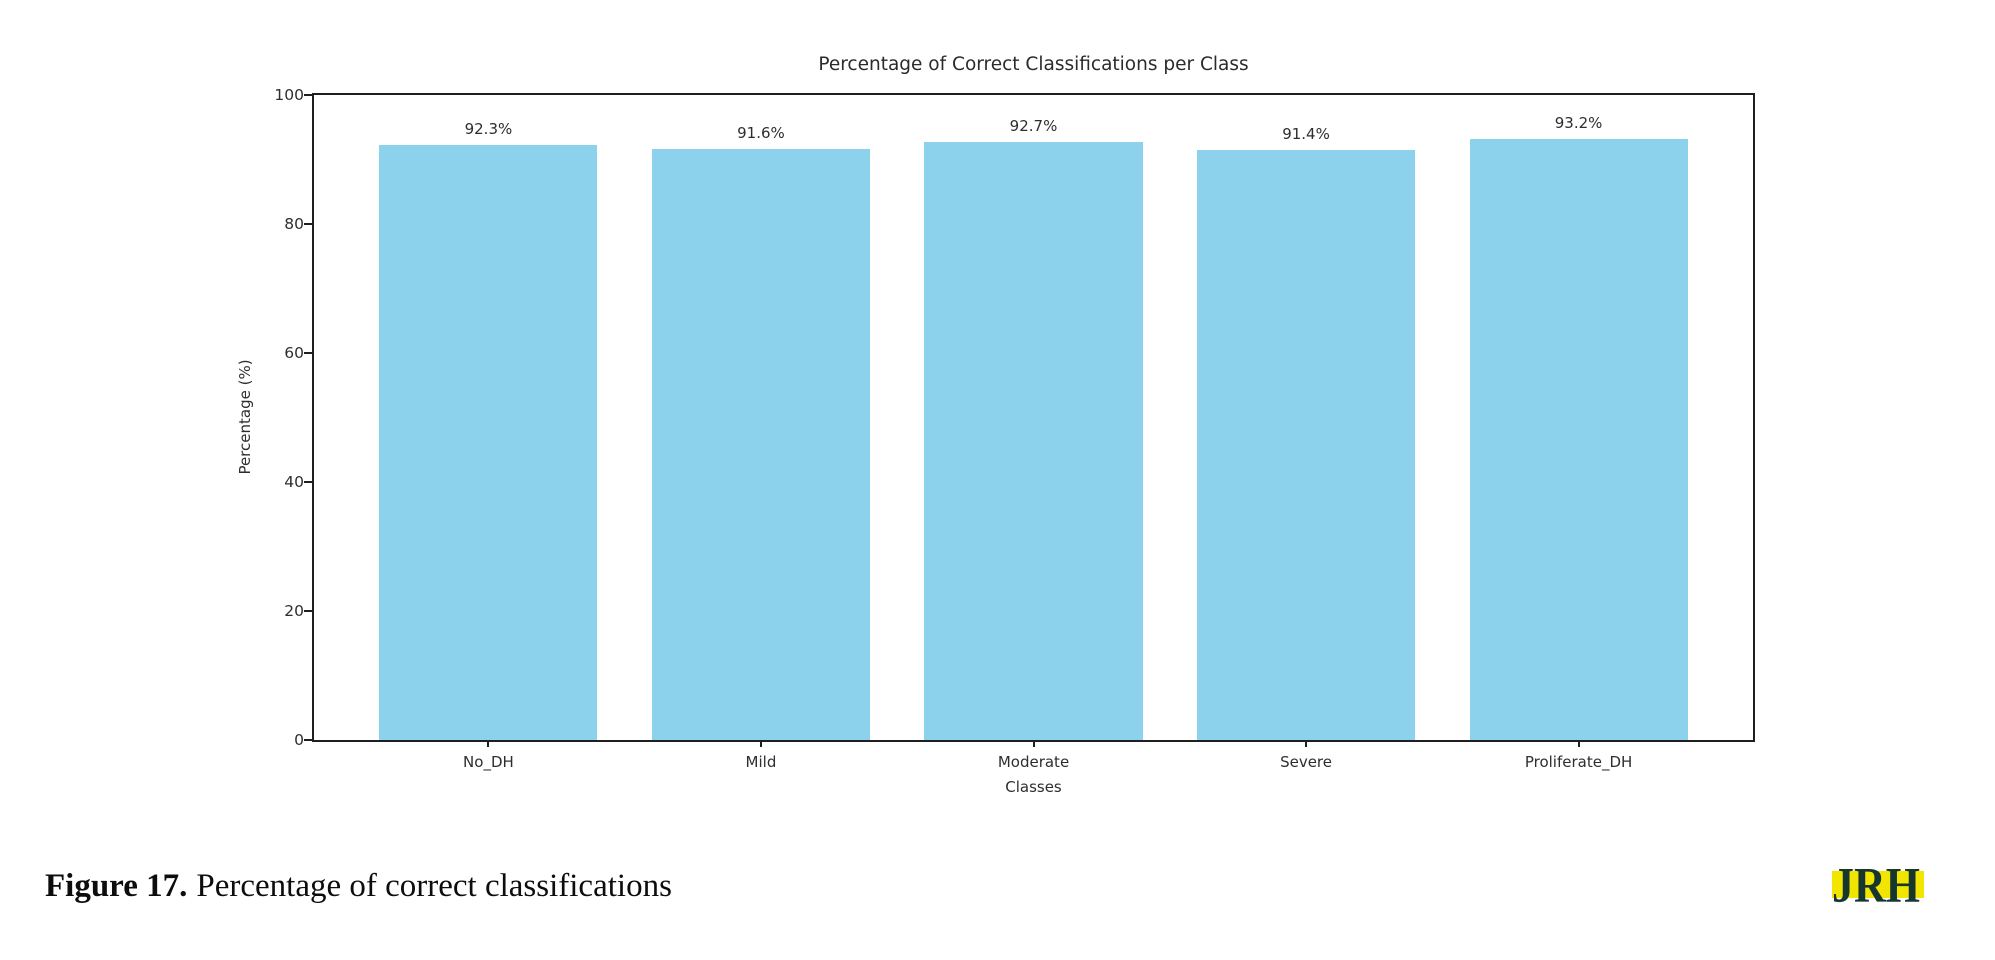  Describe the element at coordinates (1578, 122) in the screenshot. I see `bar-value-label: 93.2%` at that location.